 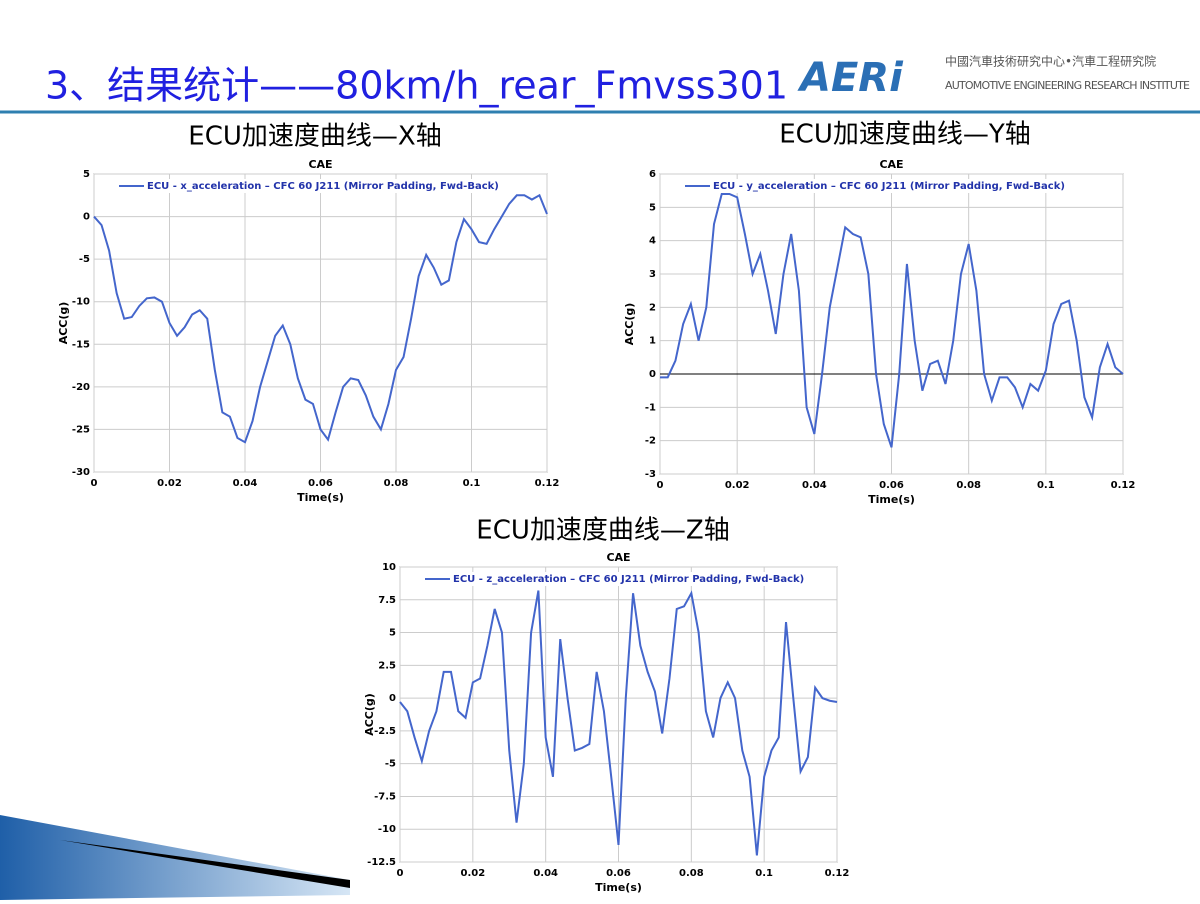 What do you see at coordinates (81, 472) in the screenshot?
I see `y-tick-label: -30` at bounding box center [81, 472].